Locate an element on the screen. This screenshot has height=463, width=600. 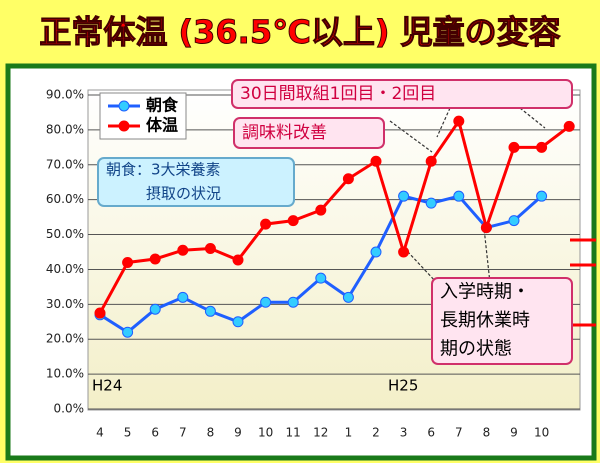
legend-label: 体温 is located at coordinates (162, 125).